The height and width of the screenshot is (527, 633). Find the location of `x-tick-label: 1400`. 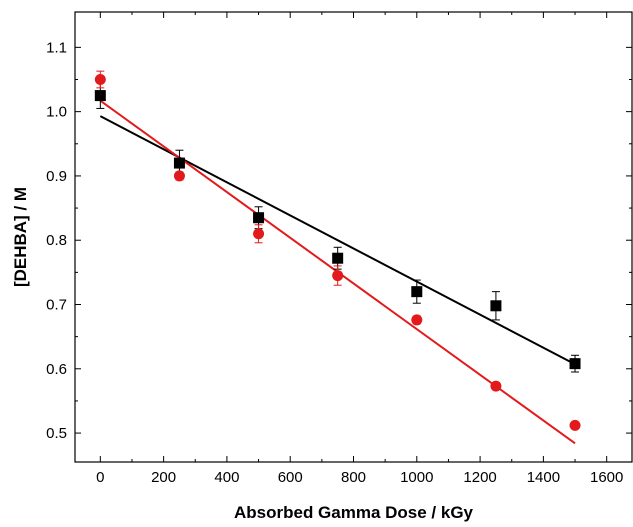

x-tick-label: 1400 is located at coordinates (543, 477).